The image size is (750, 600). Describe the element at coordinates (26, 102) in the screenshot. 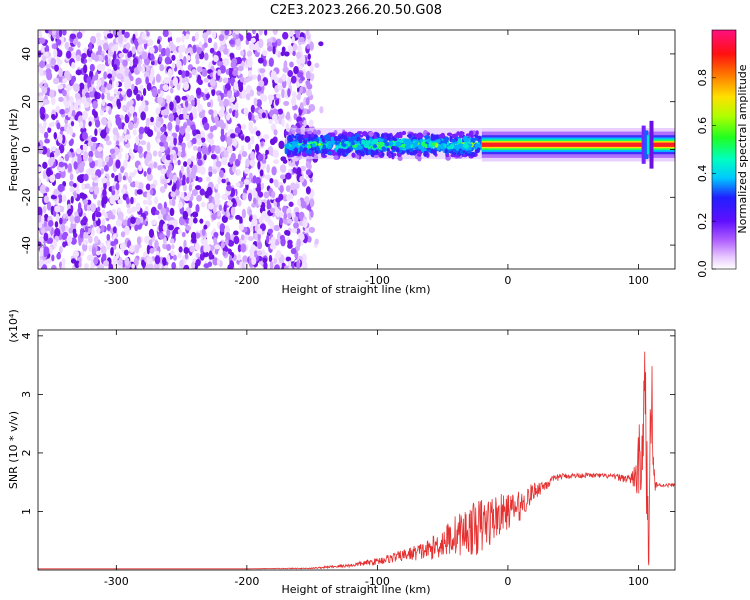

I see `spectrogram-y-tick-label: 20` at that location.